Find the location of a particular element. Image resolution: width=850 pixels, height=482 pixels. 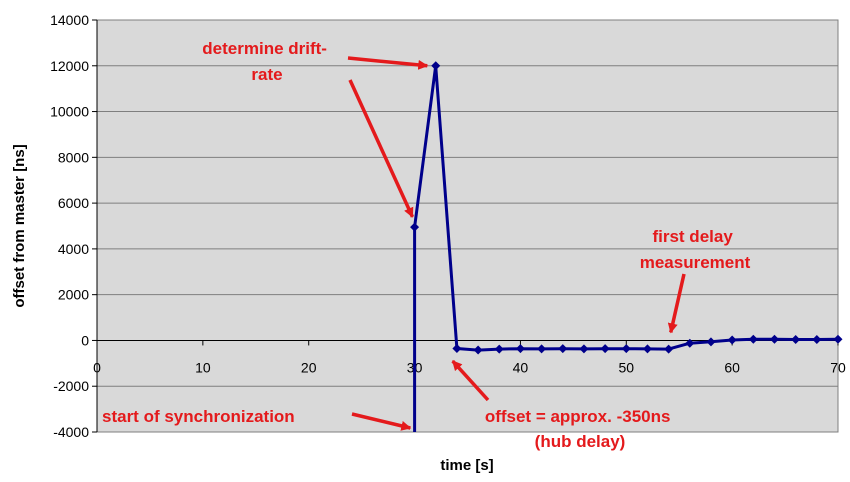

x-tick-label: 0 is located at coordinates (97, 367).